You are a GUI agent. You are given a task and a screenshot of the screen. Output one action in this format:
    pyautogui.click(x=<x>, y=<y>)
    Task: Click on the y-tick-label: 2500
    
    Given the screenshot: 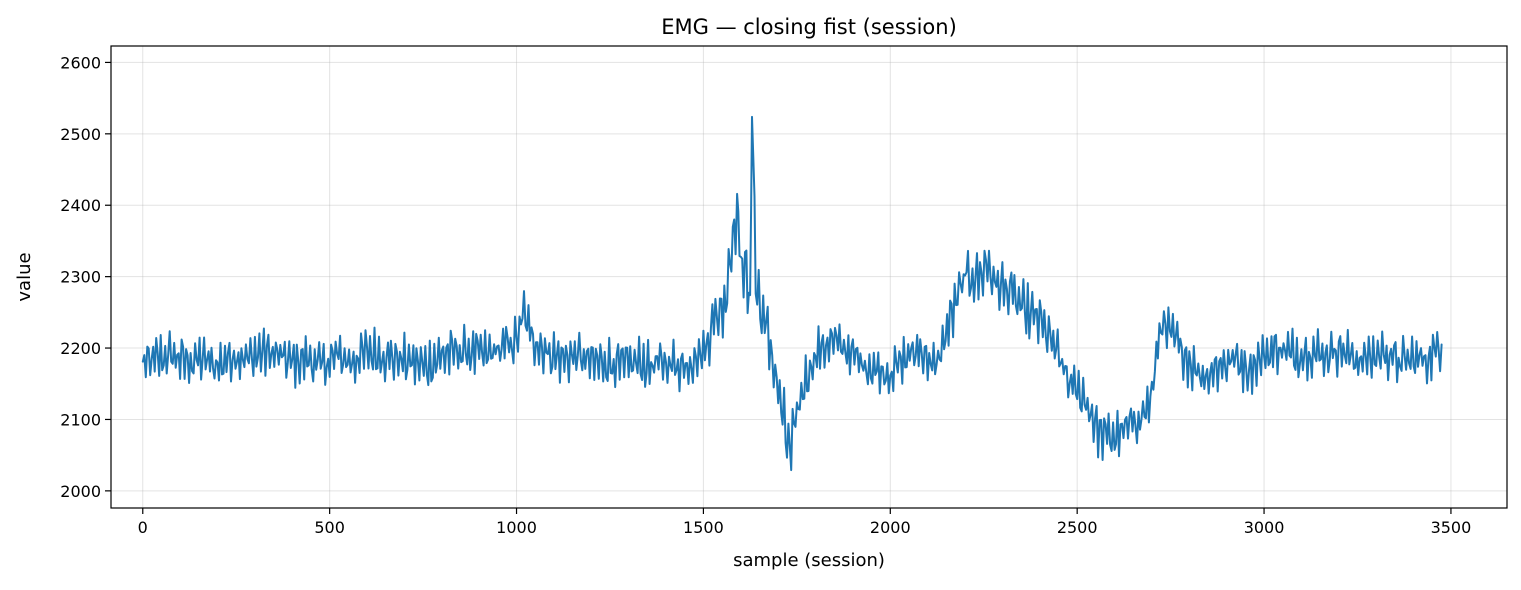 What is the action you would take?
    pyautogui.click(x=80, y=134)
    